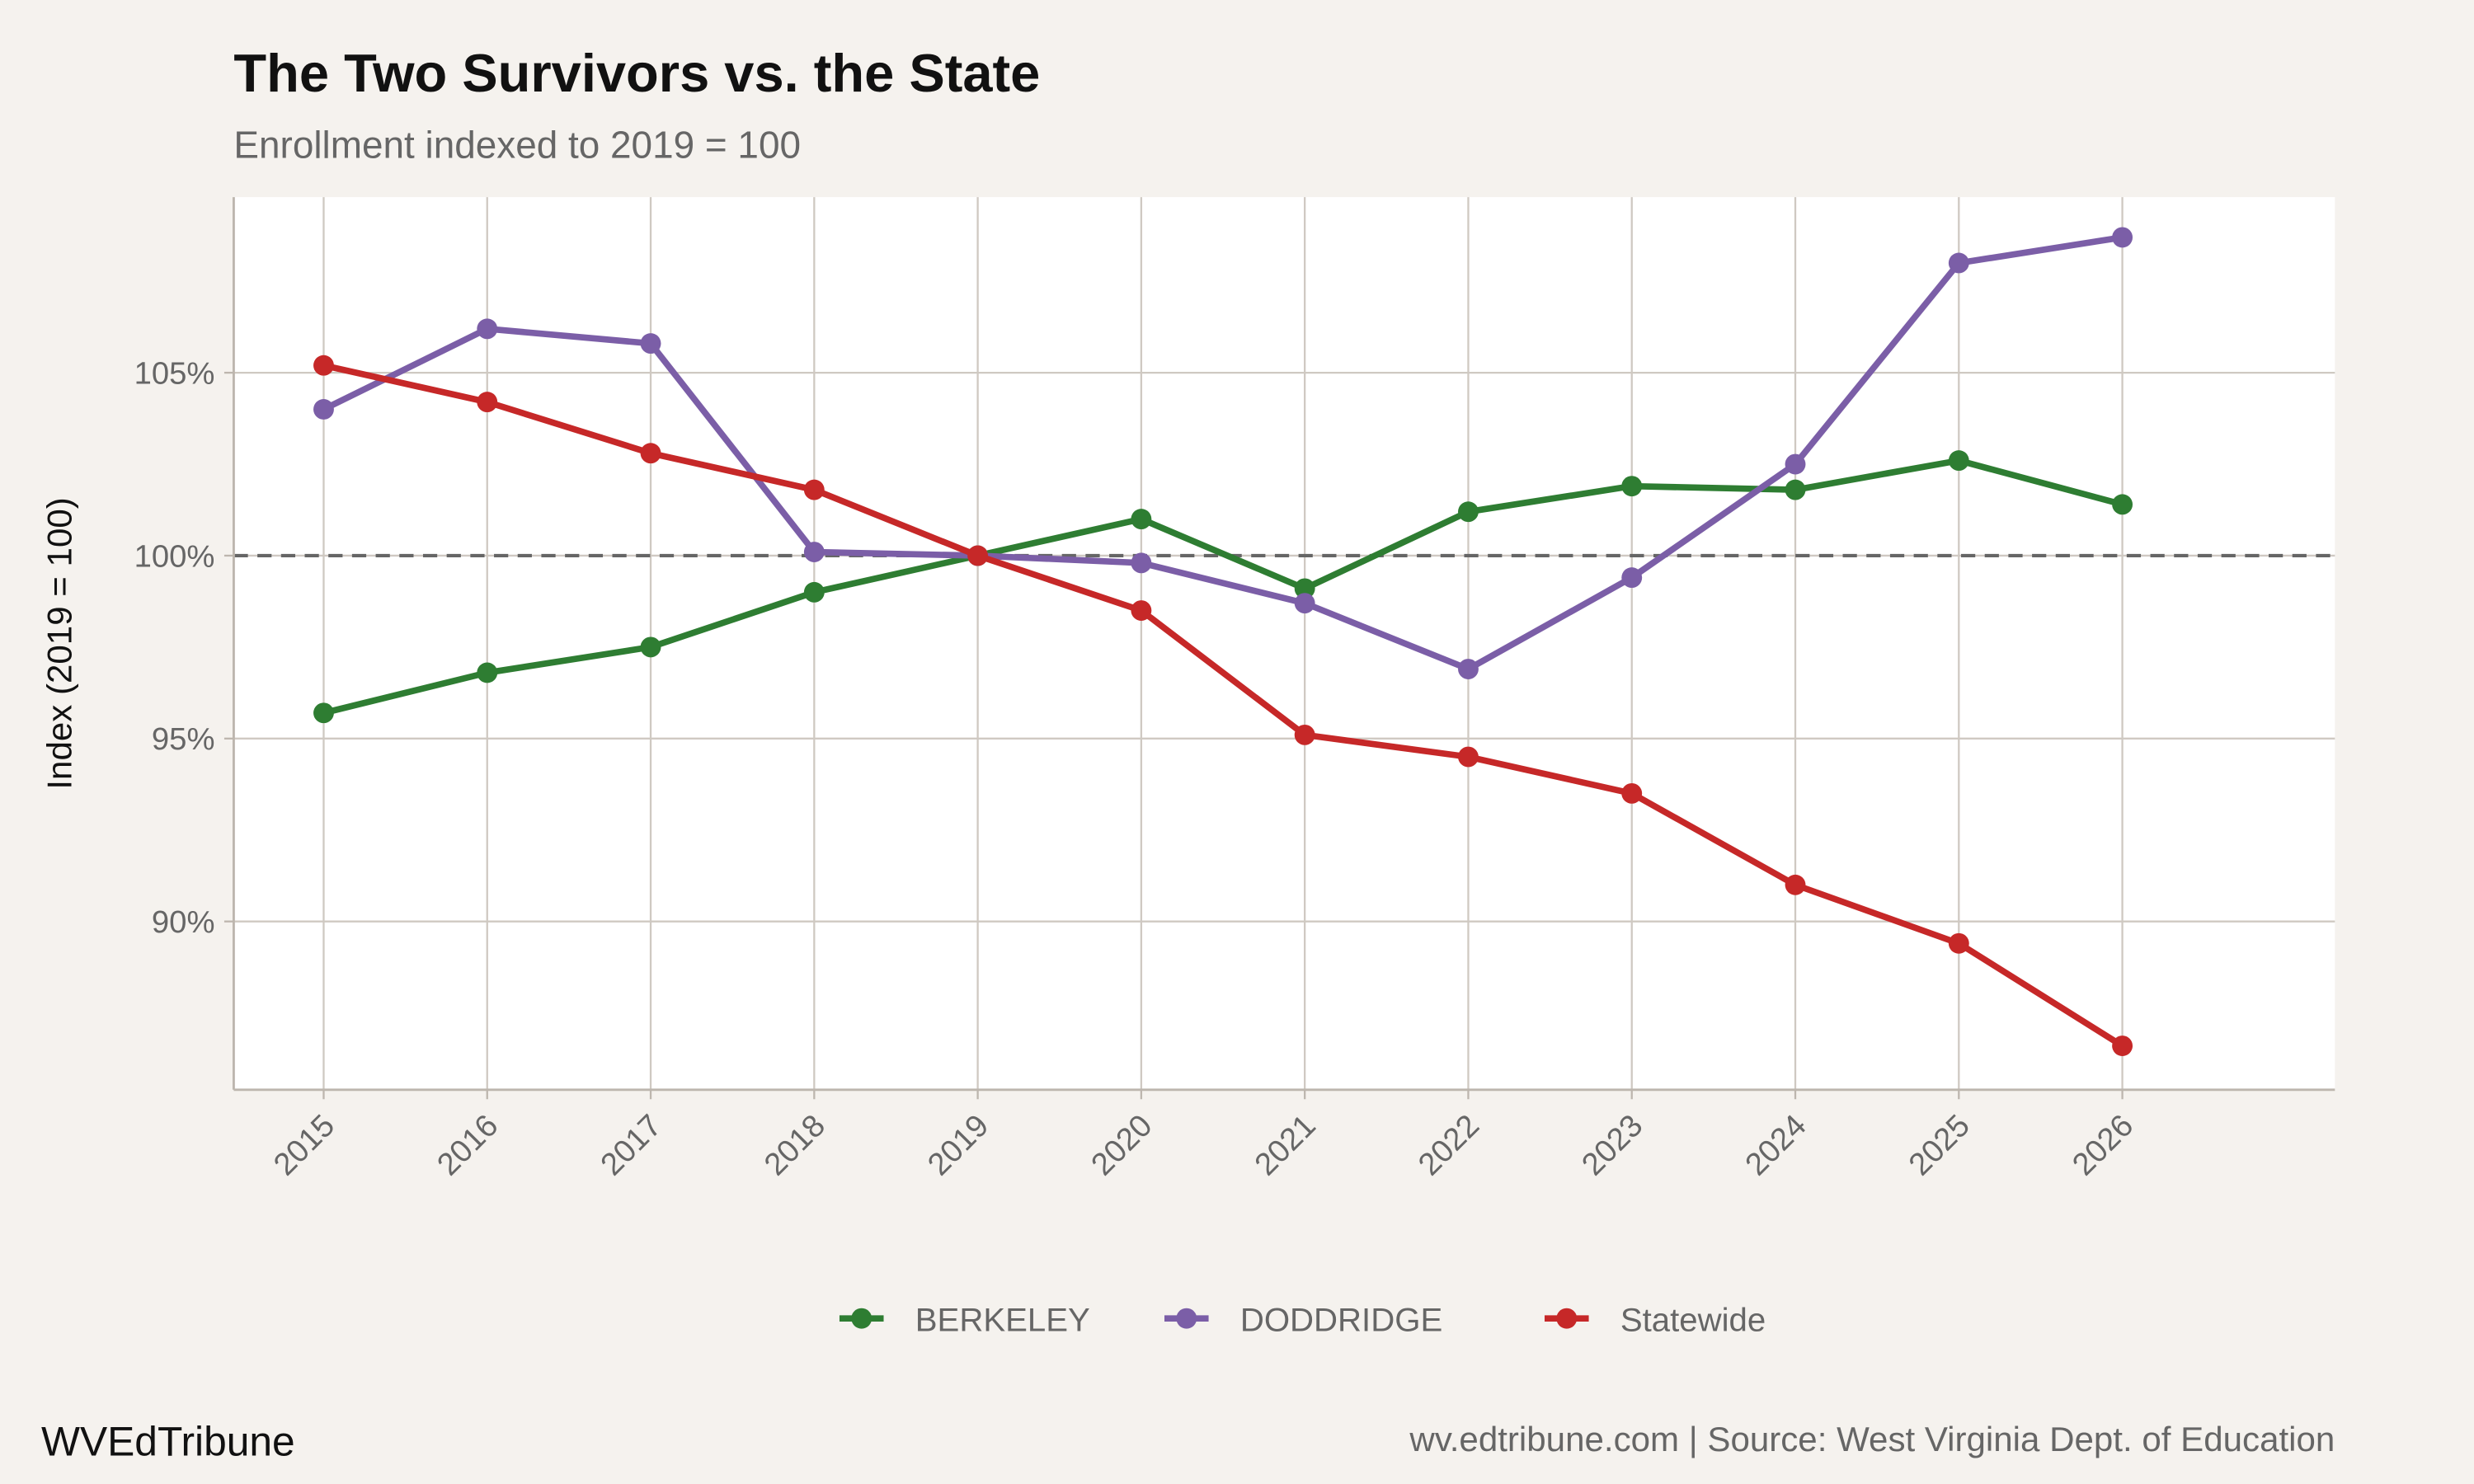 This screenshot has height=1484, width=2474. Describe the element at coordinates (2103, 1145) in the screenshot. I see `x-tick-label: 2026` at that location.